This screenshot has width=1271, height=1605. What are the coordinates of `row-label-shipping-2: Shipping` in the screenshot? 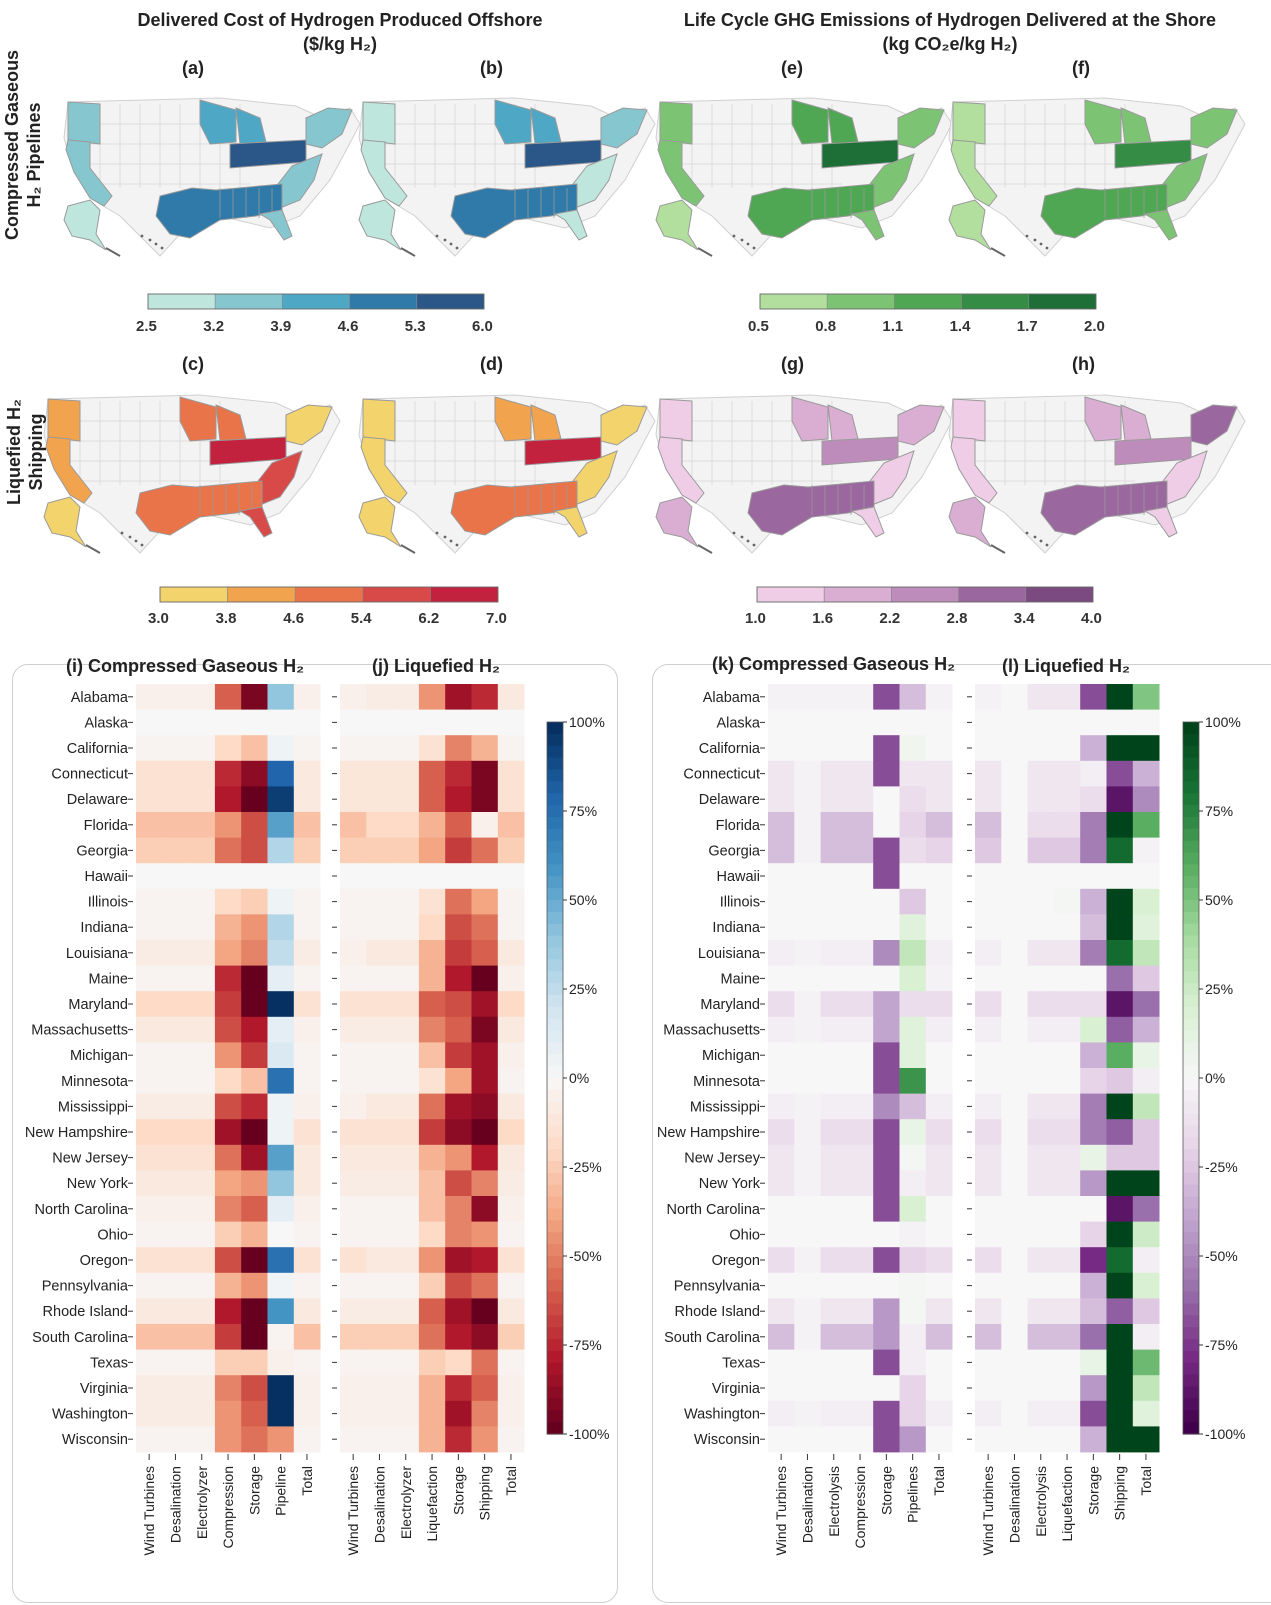 It's located at (36, 452).